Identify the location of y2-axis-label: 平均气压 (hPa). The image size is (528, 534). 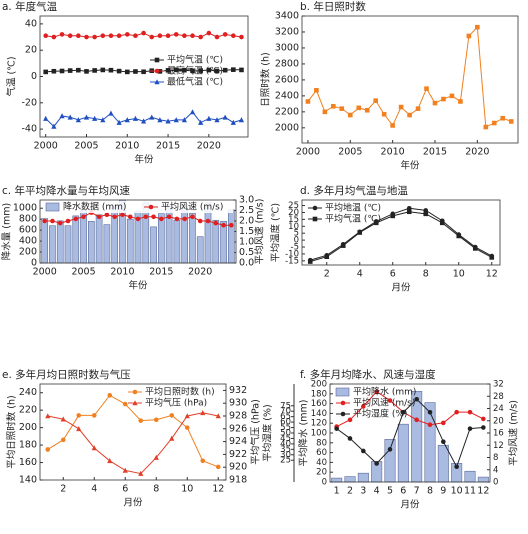
(256, 432).